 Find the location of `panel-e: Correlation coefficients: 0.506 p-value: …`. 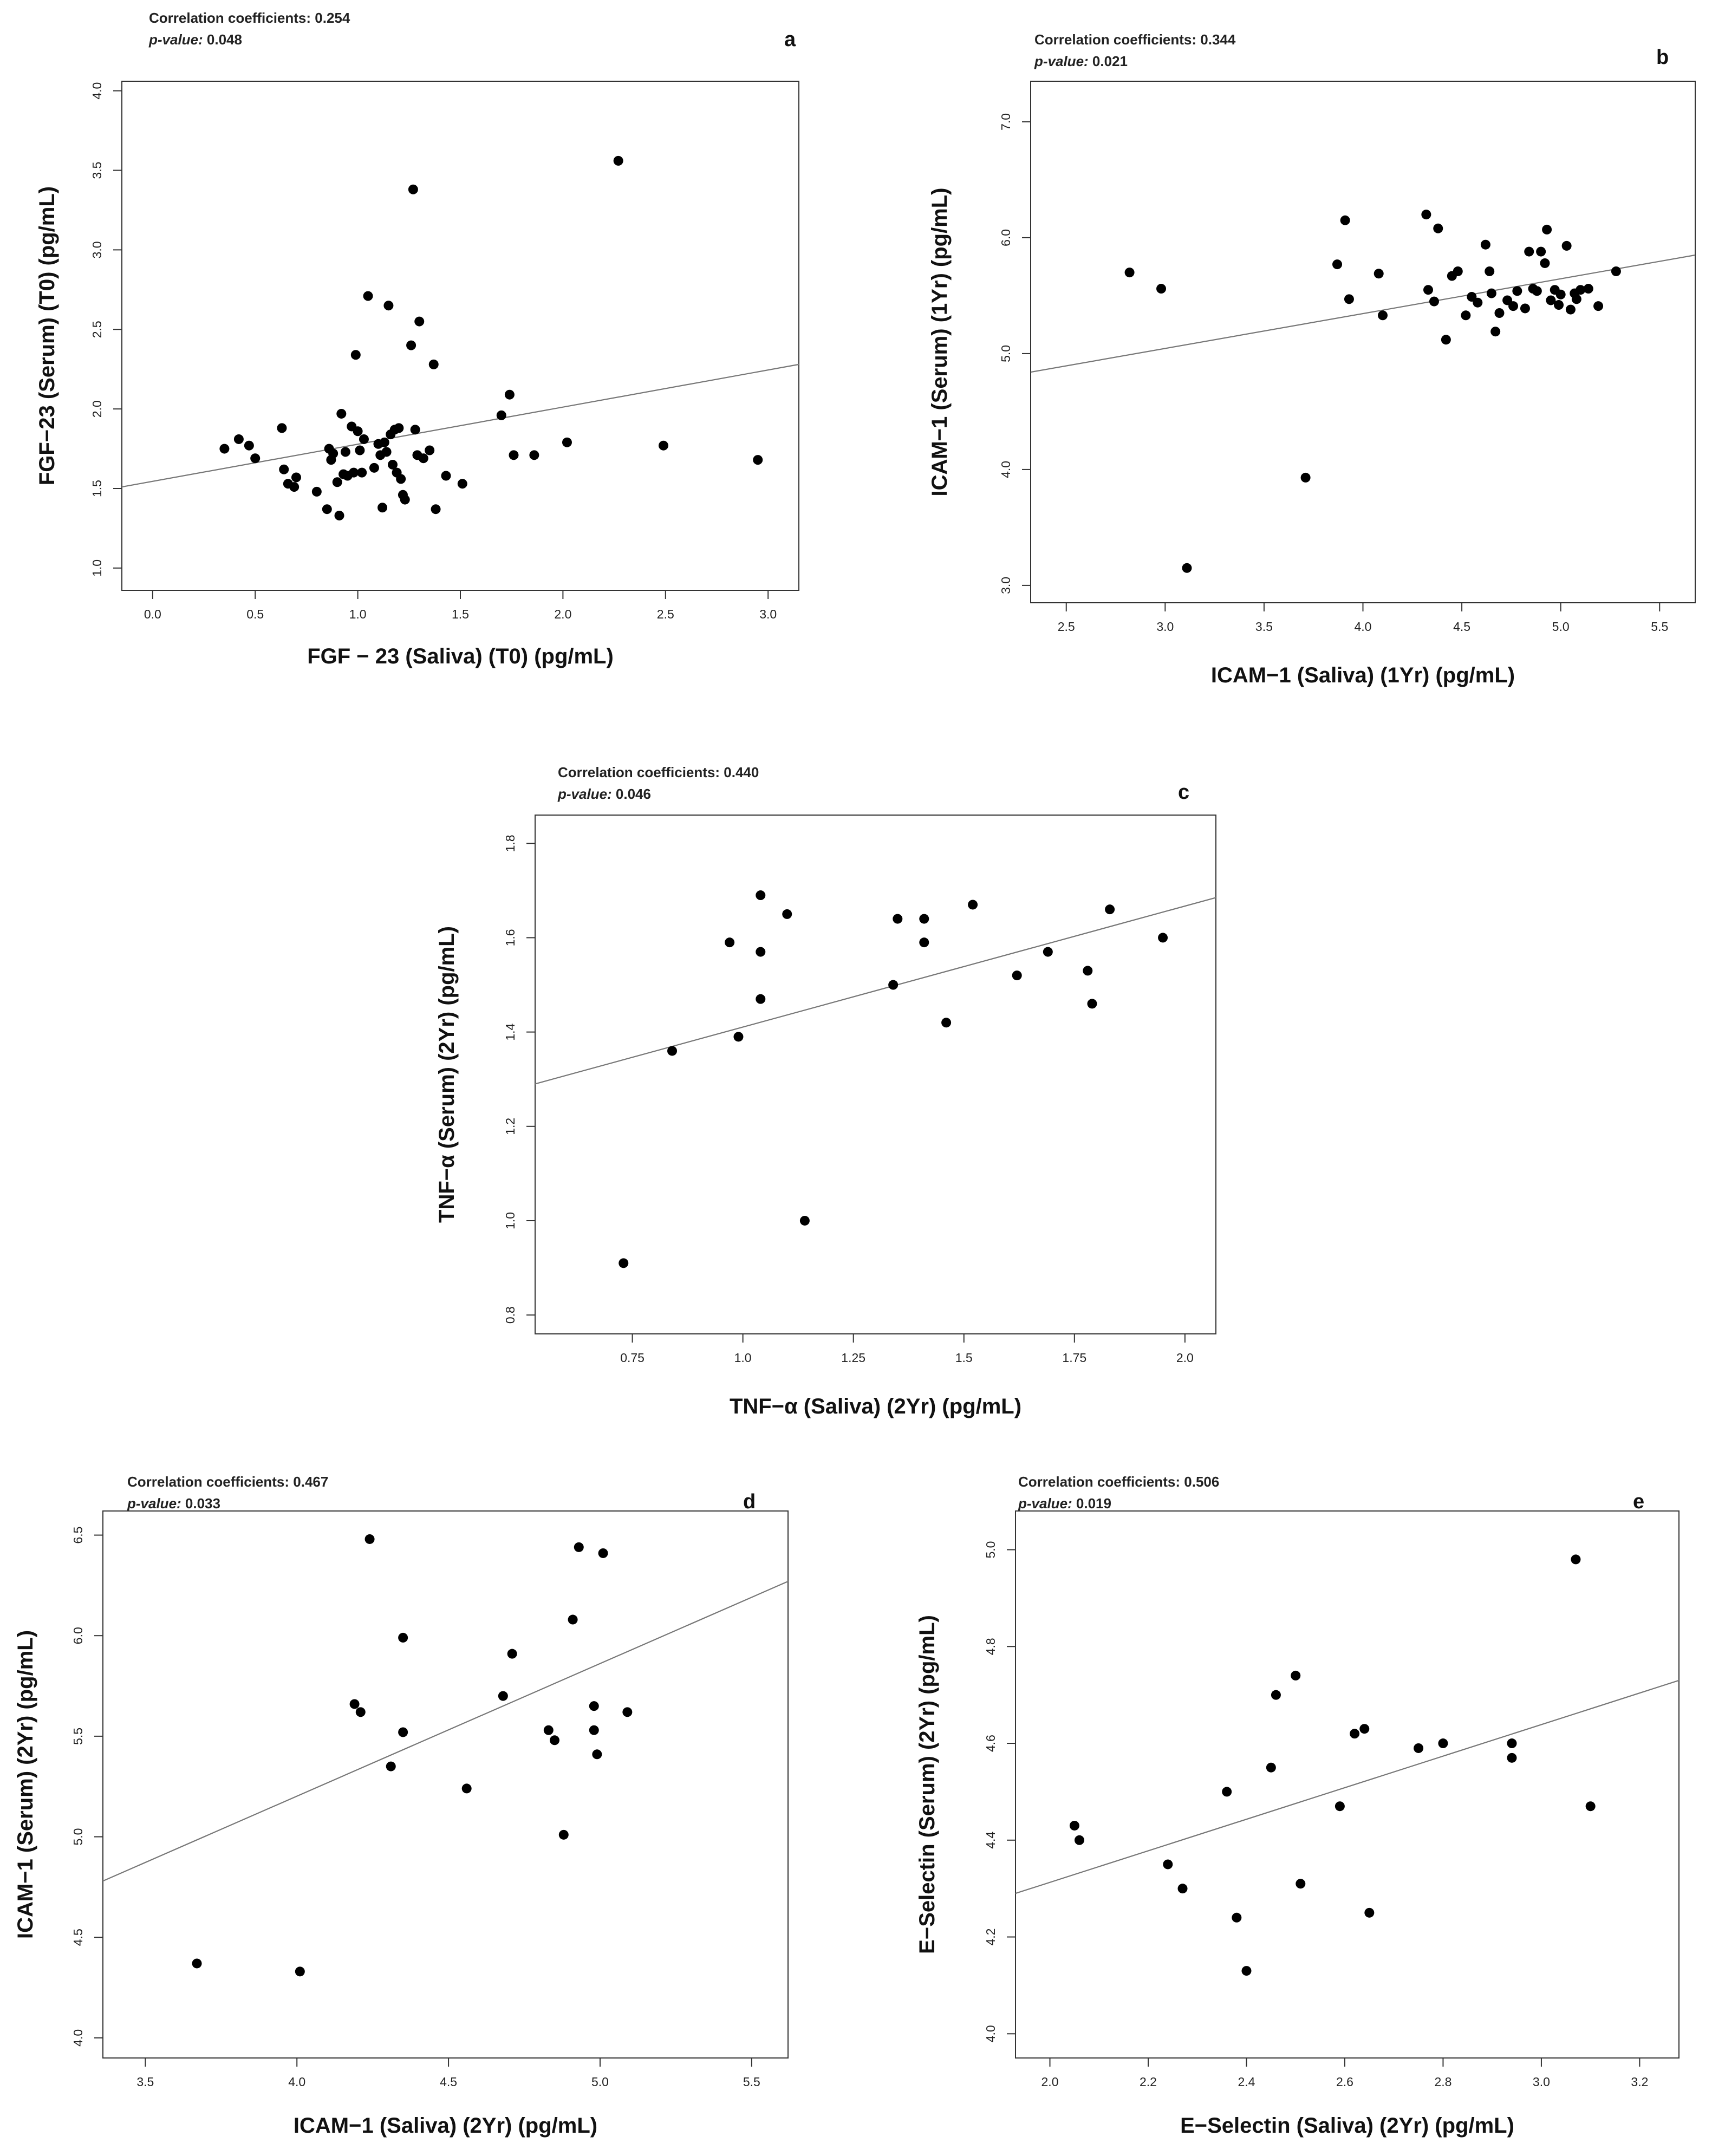

panel-e: Correlation coefficients: 0.506 p-value: … is located at coordinates (1297, 1806).